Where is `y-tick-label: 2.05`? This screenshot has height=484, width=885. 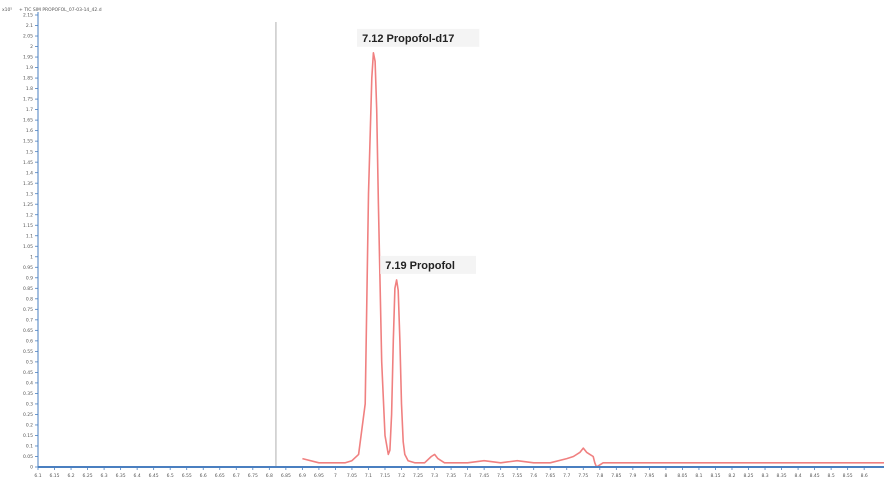
y-tick-label: 2.05 is located at coordinates (28, 37).